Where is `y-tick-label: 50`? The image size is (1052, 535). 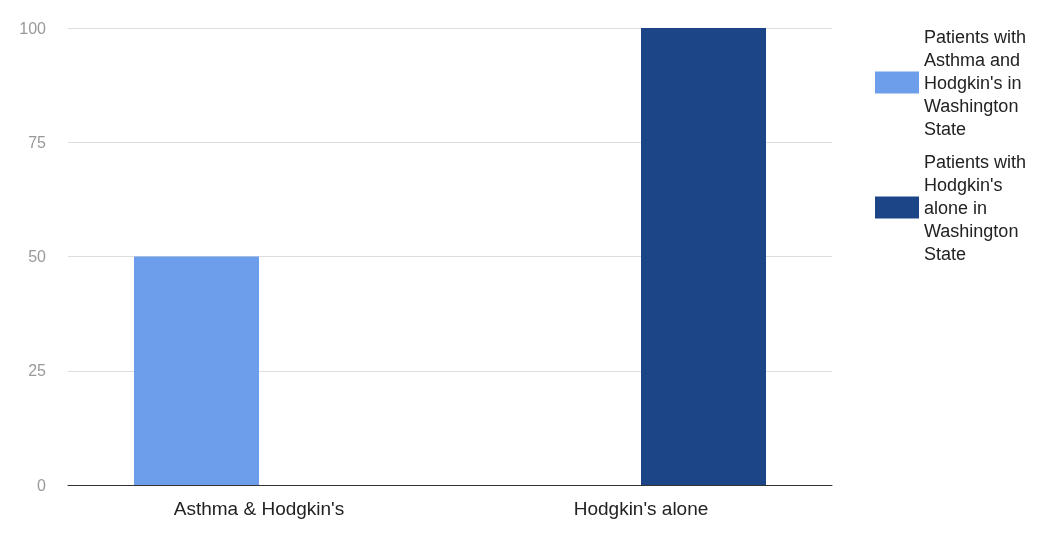
y-tick-label: 50 is located at coordinates (37, 256).